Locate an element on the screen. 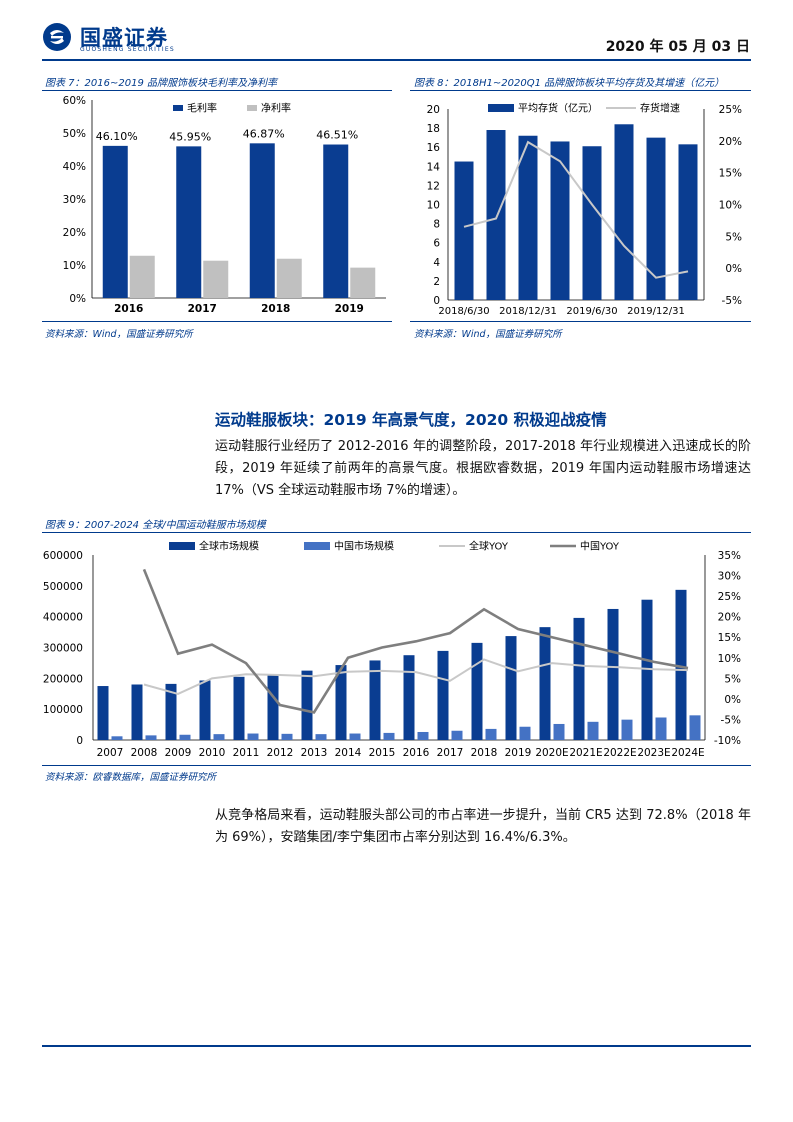 The width and height of the screenshot is (793, 1122). x-tick-label: 2020E is located at coordinates (551, 753).